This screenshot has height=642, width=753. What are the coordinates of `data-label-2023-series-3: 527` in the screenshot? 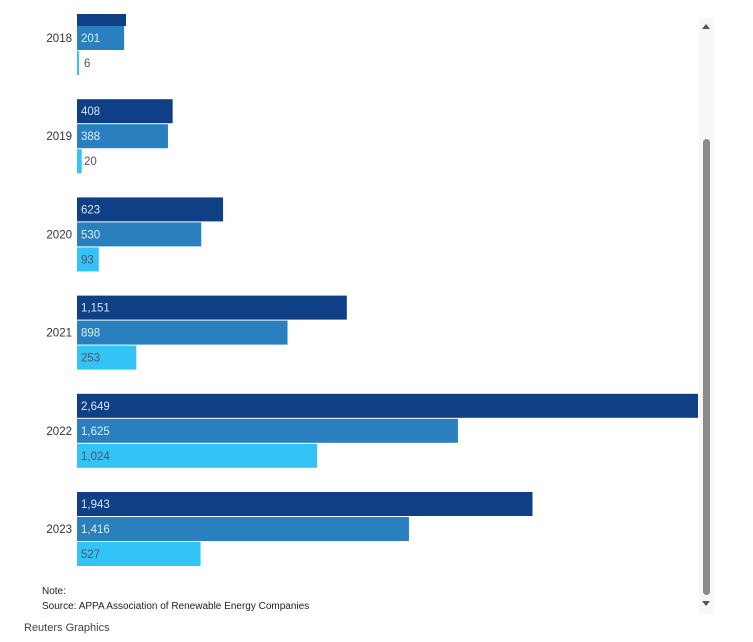 It's located at (90, 555).